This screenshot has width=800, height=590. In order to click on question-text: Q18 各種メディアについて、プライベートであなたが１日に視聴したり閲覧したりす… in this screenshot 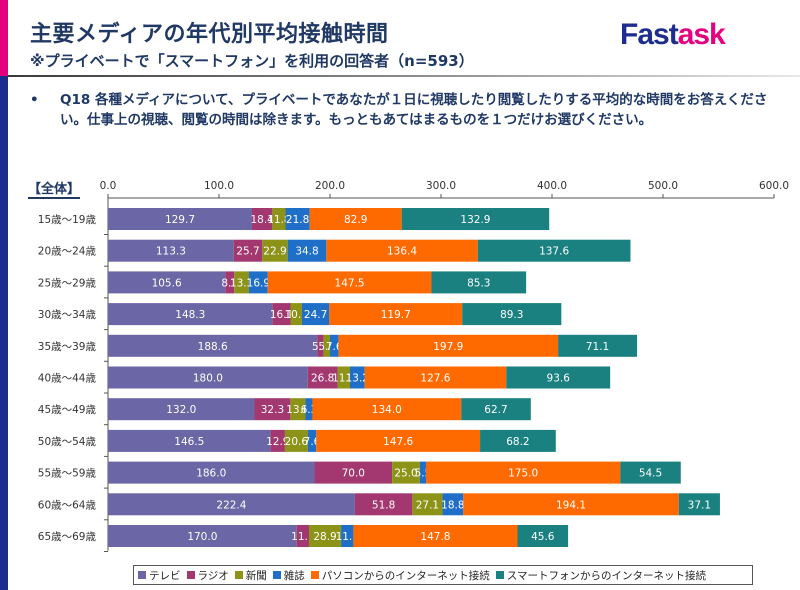, I will do `click(414, 110)`.